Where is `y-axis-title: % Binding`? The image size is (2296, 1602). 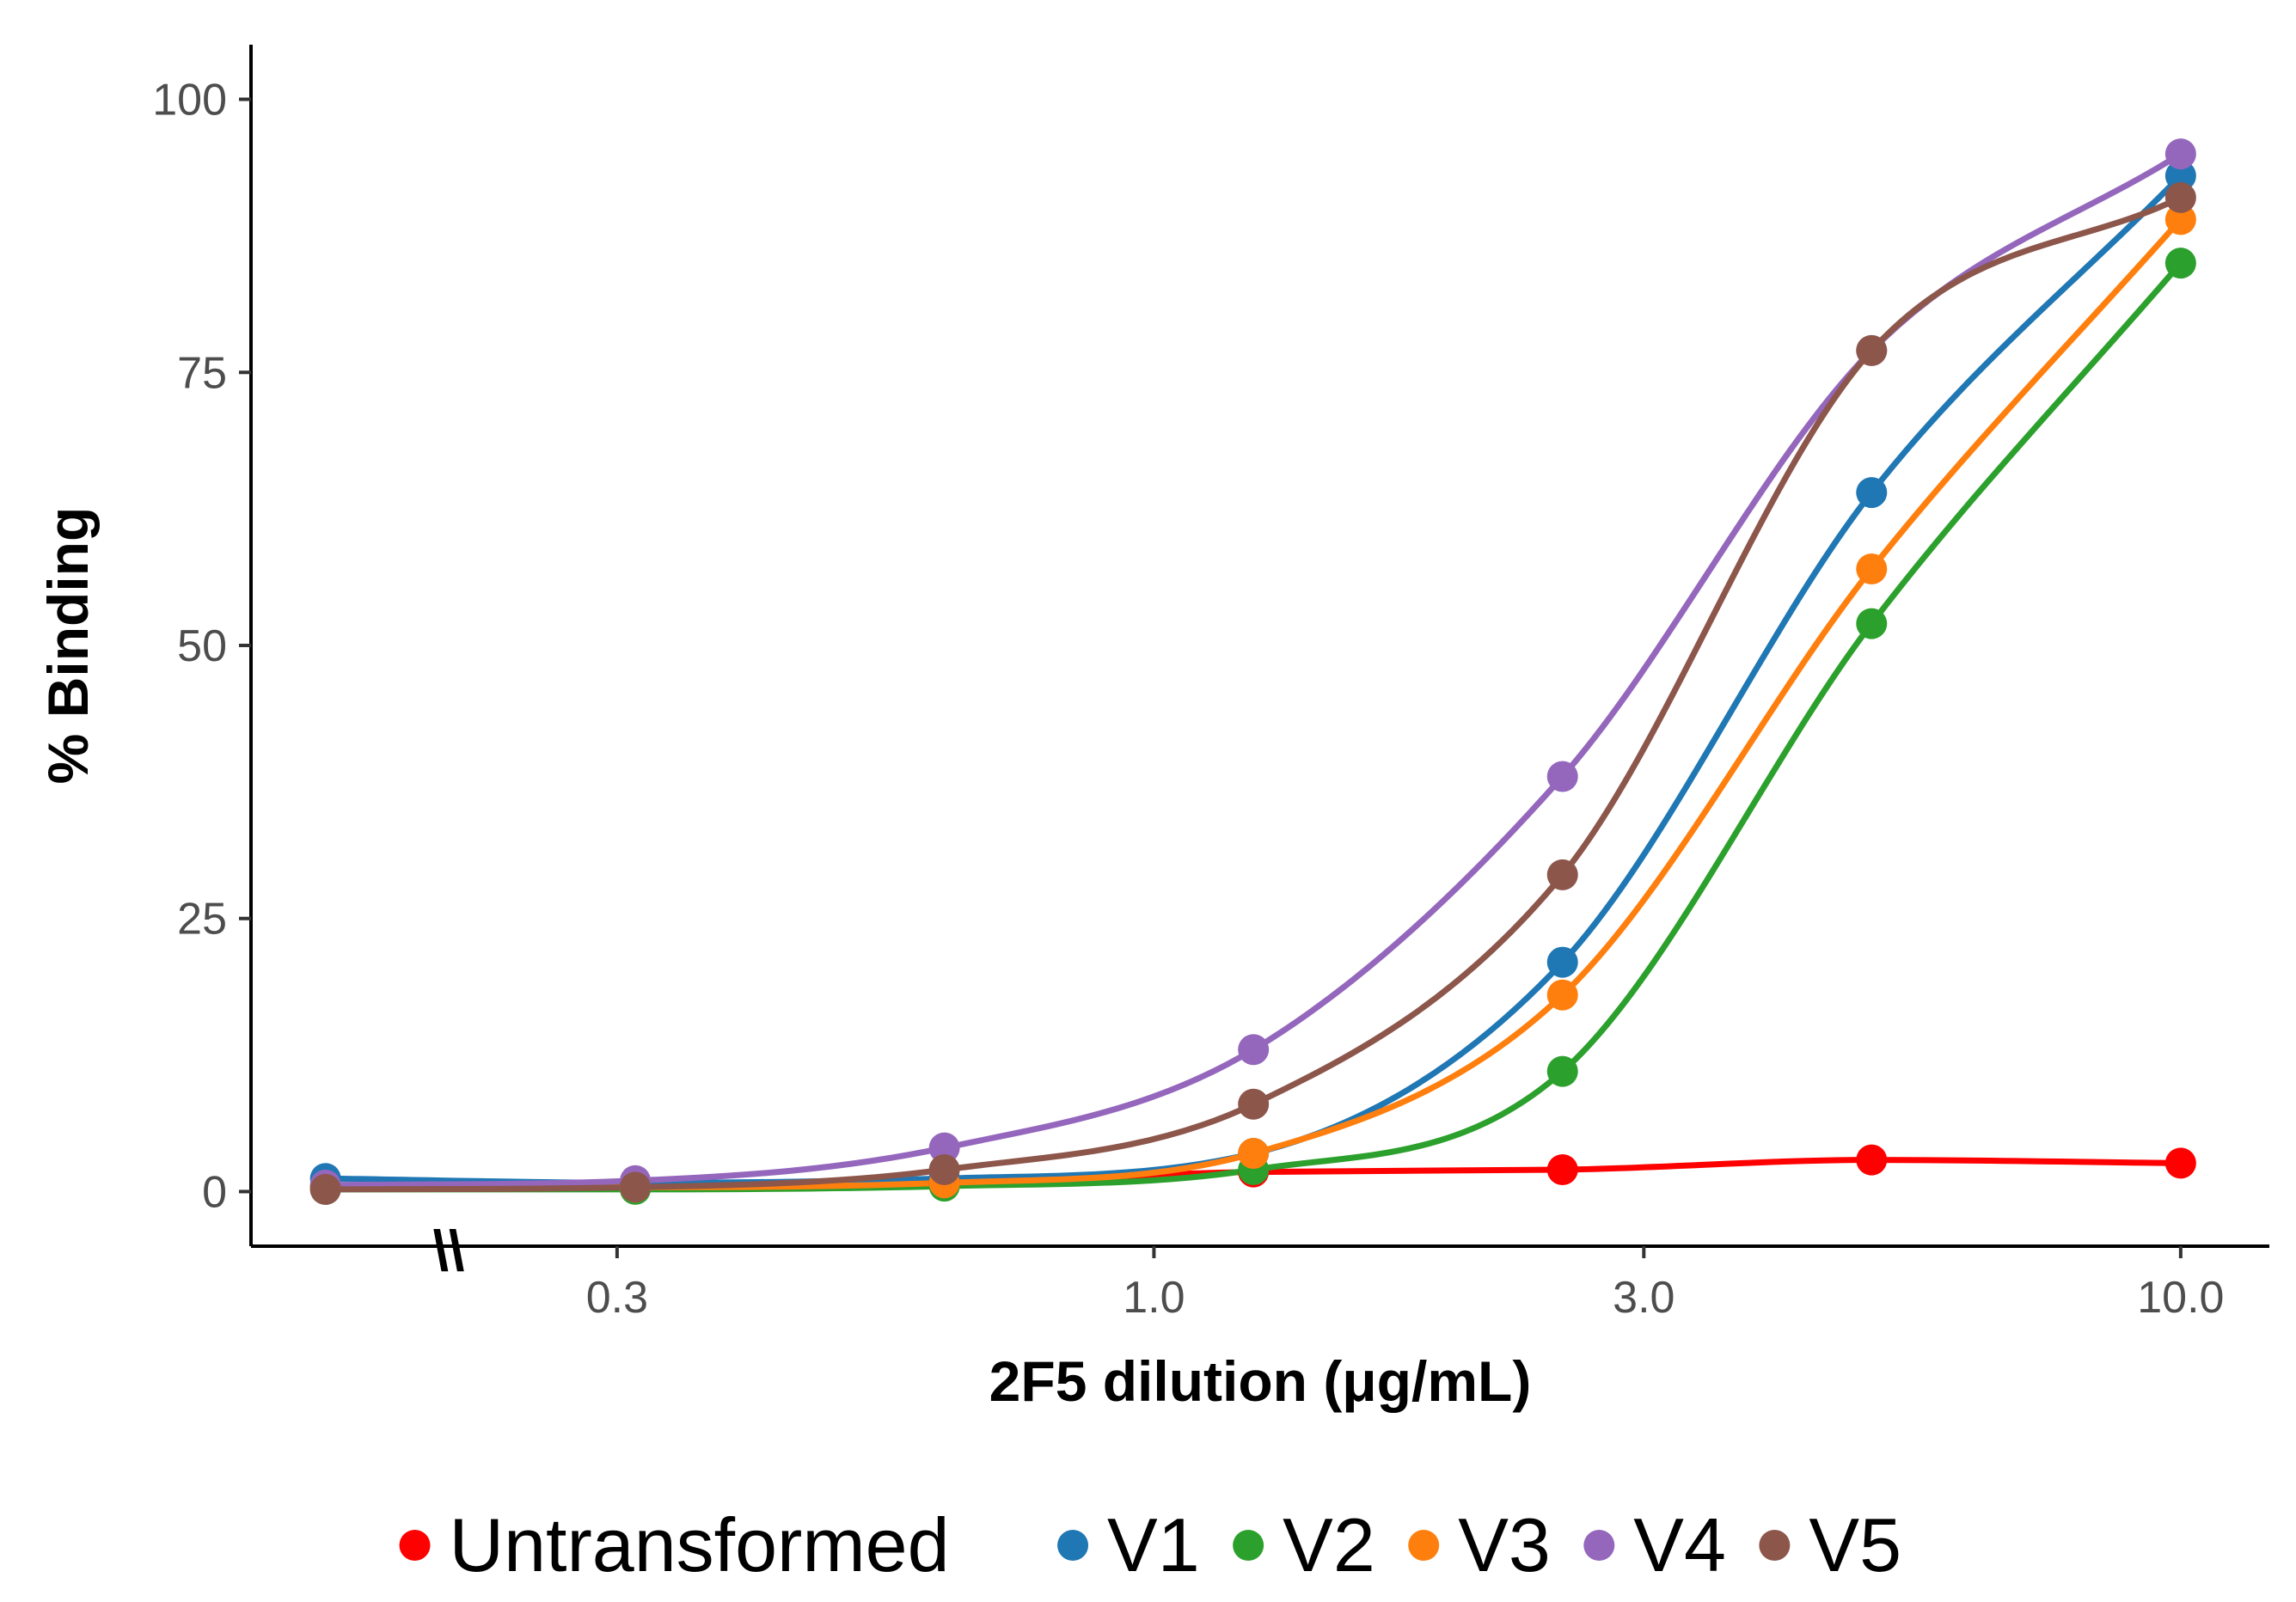 y-axis-title: % Binding is located at coordinates (68, 646).